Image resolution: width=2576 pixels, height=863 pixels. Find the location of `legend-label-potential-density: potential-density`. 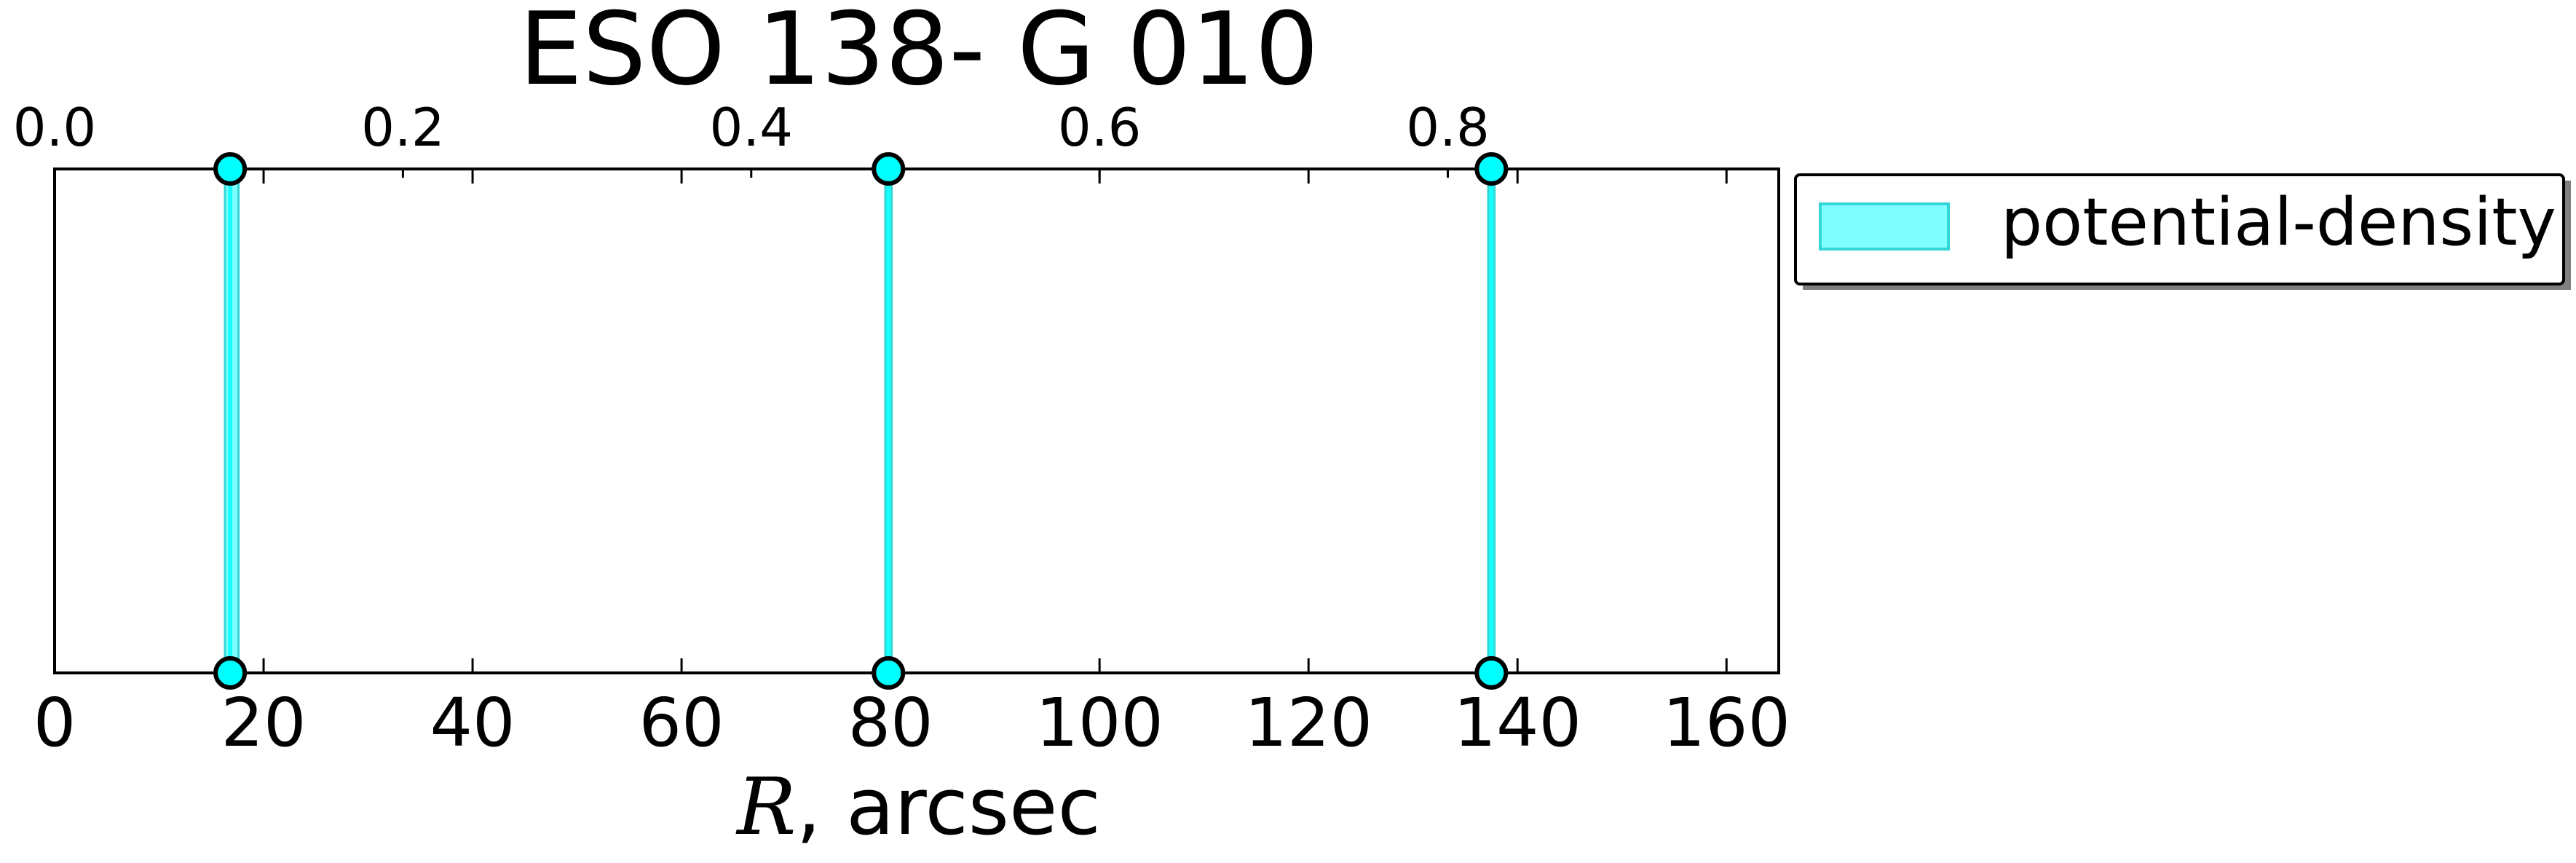

legend-label-potential-density: potential-density is located at coordinates (2278, 222).